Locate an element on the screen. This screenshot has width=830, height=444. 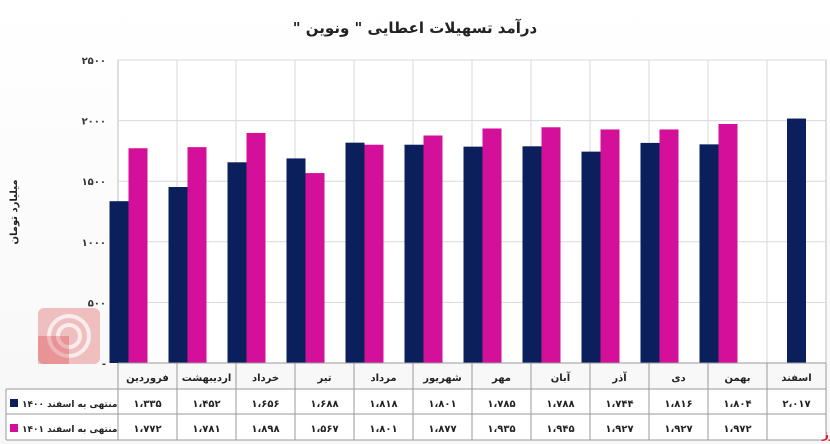
data-label-series-1: ۱،۸۰۱ is located at coordinates (442, 404).